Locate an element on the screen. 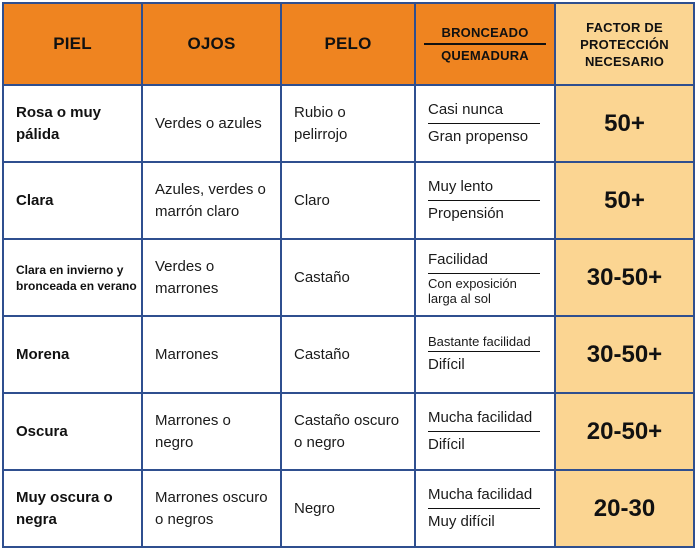  cell-quemadura: Muy difícil is located at coordinates (461, 521).